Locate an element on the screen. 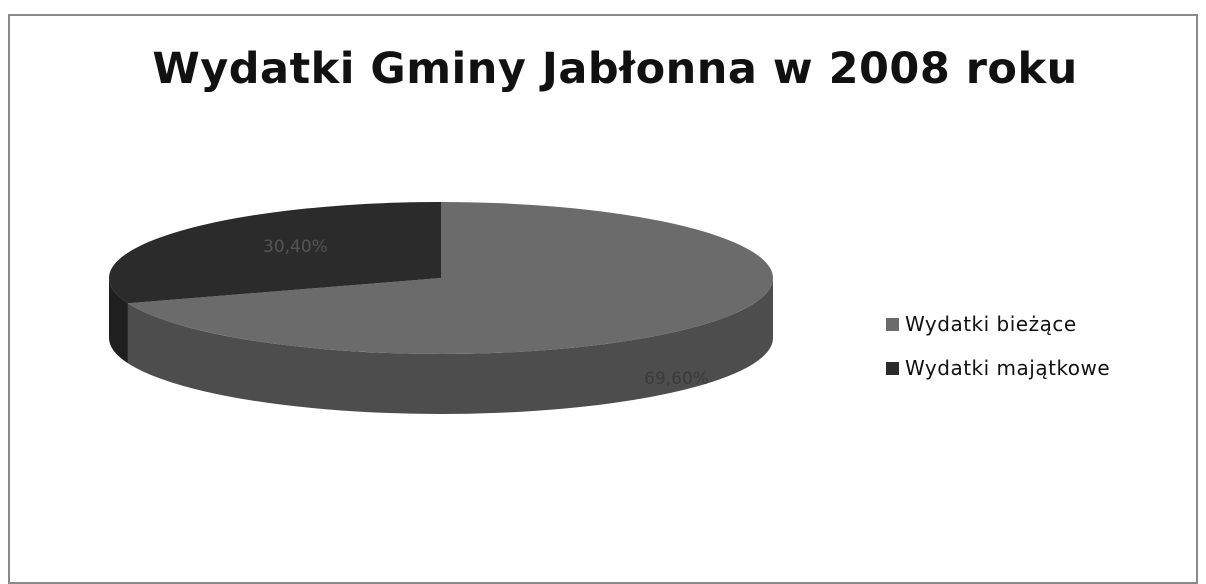  legend-item-wydatki-biezace: Wydatki bieżące is located at coordinates (998, 324).